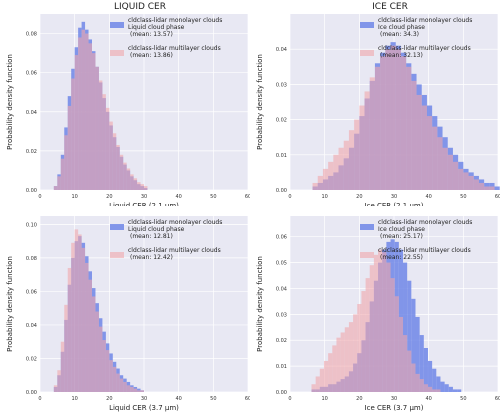 The width and height of the screenshot is (500, 417). I want to click on chart3-x-tick-label: 50, so click(213, 399).